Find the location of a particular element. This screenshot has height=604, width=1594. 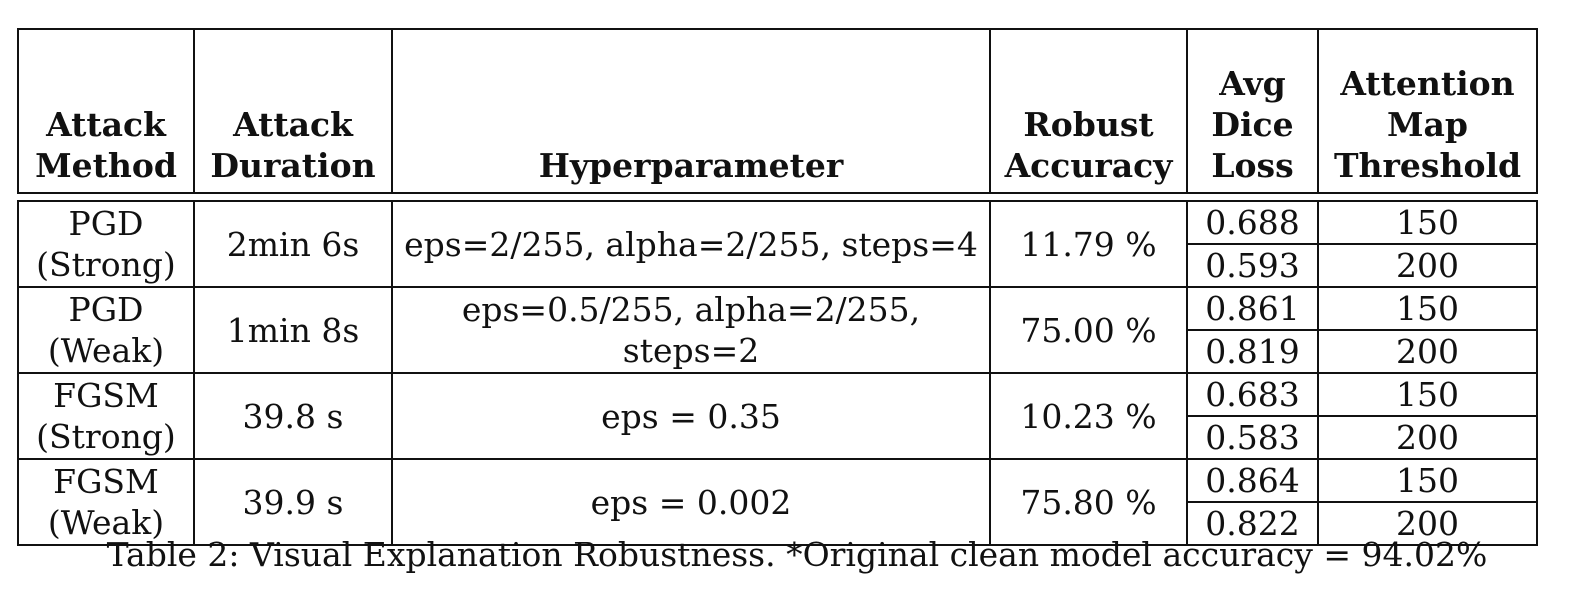

gap-cell is located at coordinates (777, 197).